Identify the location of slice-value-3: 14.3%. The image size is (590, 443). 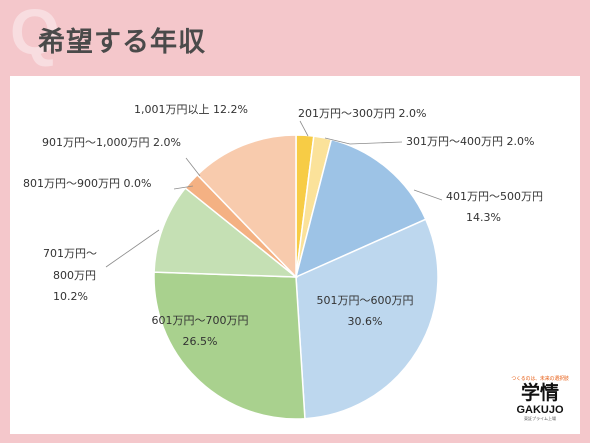
(483, 217).